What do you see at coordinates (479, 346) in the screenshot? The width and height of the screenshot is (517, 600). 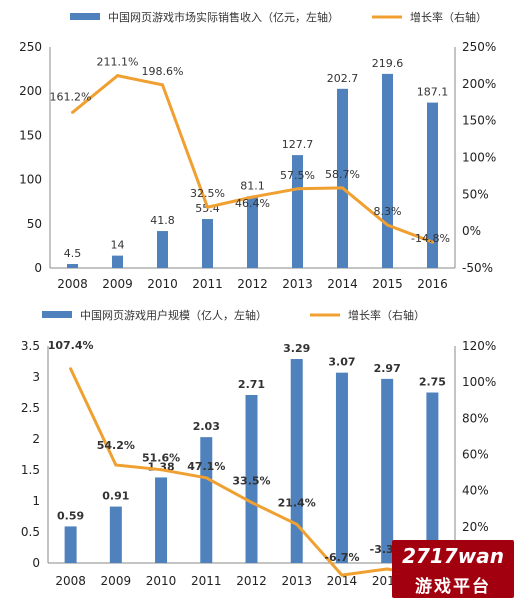 I see `right-axis-tick-label: 120%` at bounding box center [479, 346].